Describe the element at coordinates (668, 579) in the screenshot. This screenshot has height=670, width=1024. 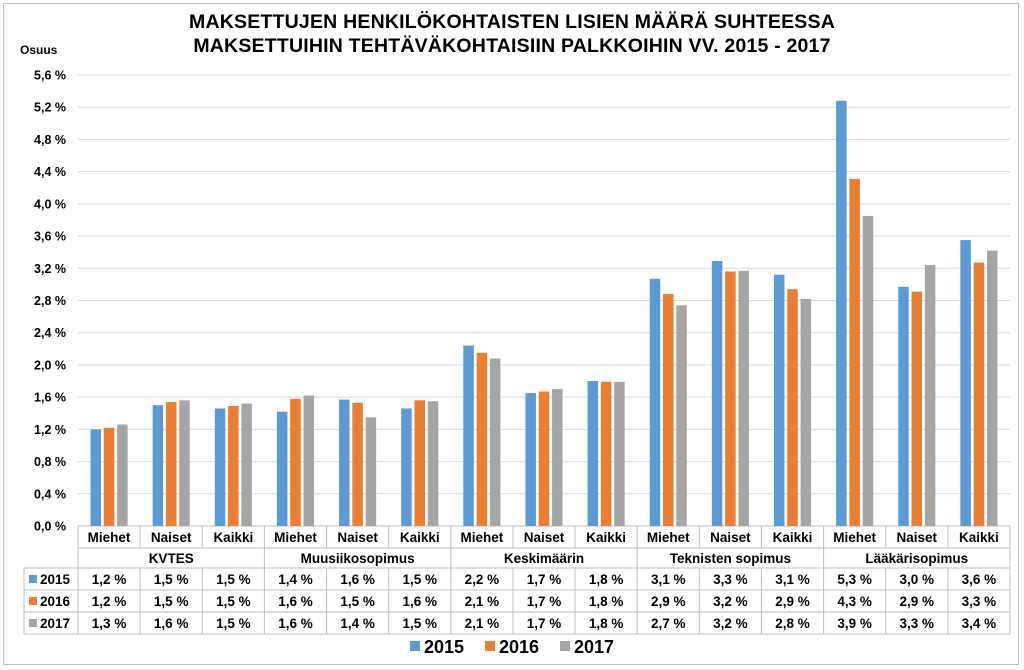
I see `table-cell: 3,1 %` at that location.